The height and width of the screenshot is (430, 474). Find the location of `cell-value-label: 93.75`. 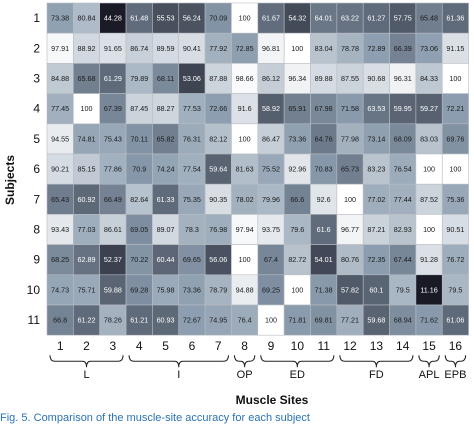

cell-value-label: 93.75 is located at coordinates (271, 229).